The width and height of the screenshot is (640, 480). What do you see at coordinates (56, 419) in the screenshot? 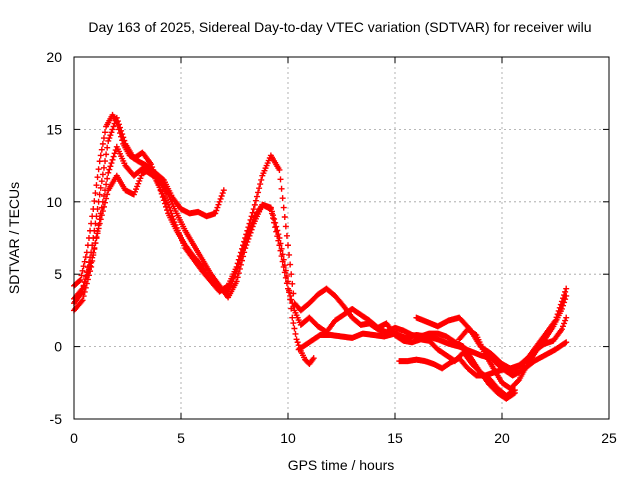
I see `y-tick-label: -5` at bounding box center [56, 419].